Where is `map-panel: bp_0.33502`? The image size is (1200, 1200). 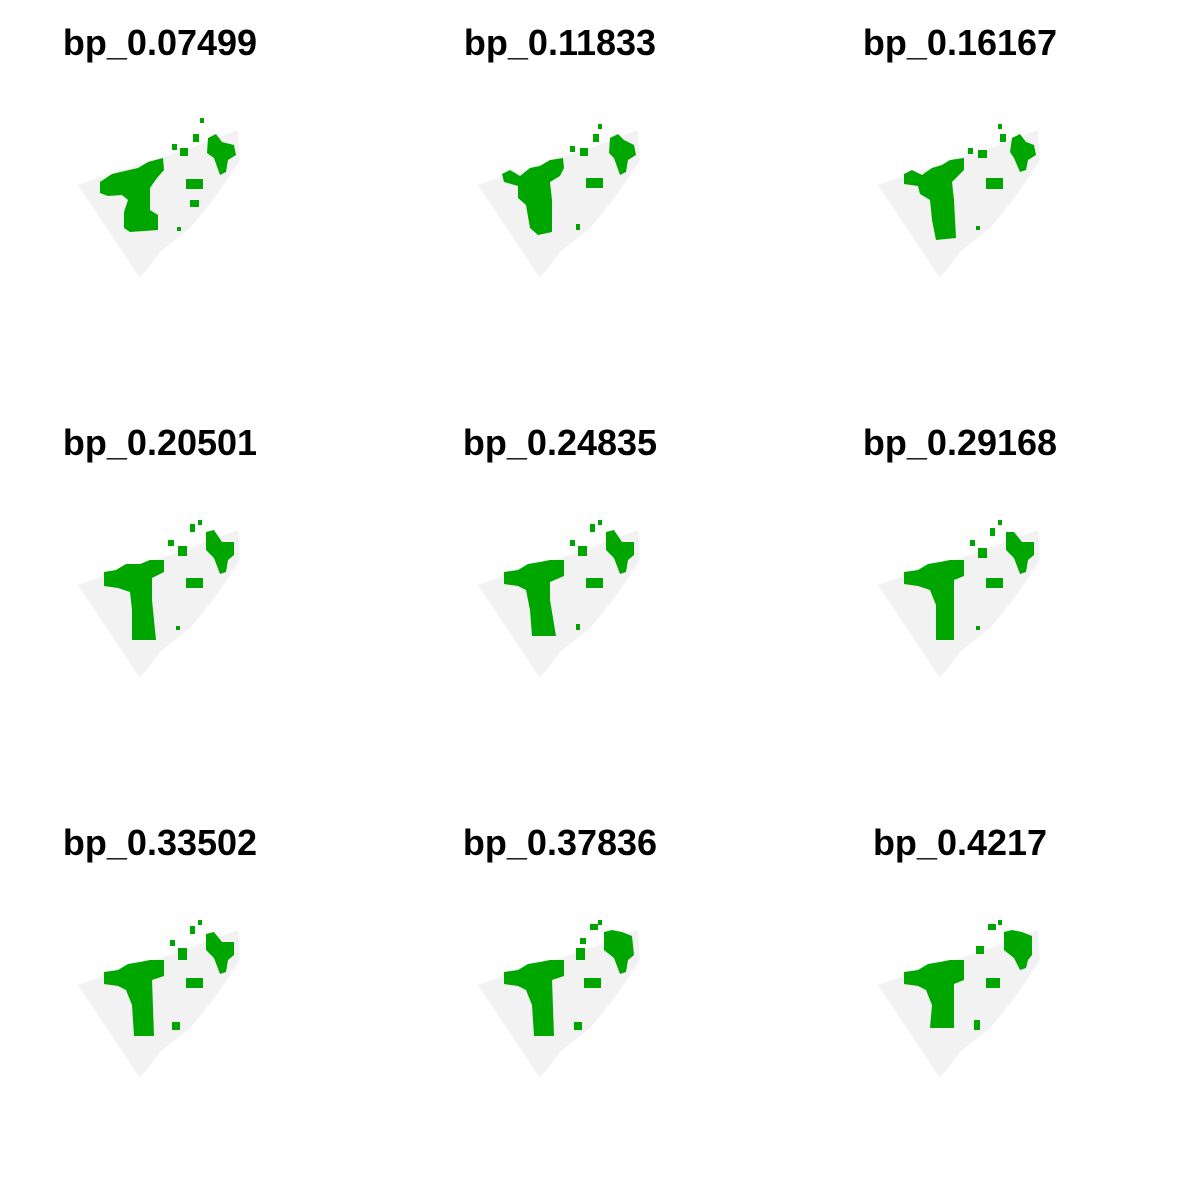 map-panel: bp_0.33502 is located at coordinates (200, 1000).